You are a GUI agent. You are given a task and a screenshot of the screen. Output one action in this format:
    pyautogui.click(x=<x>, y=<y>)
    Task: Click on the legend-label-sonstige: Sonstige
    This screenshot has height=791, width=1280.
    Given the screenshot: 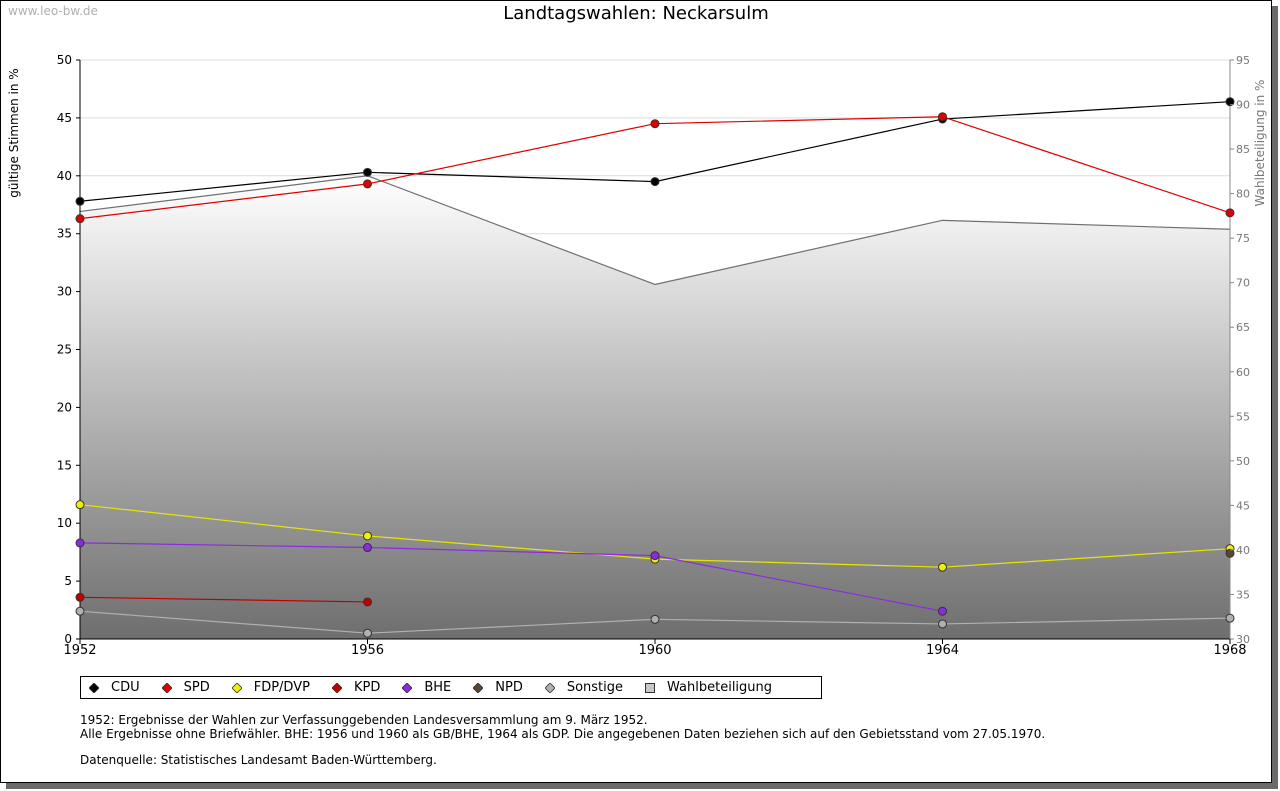 What is the action you would take?
    pyautogui.click(x=595, y=687)
    